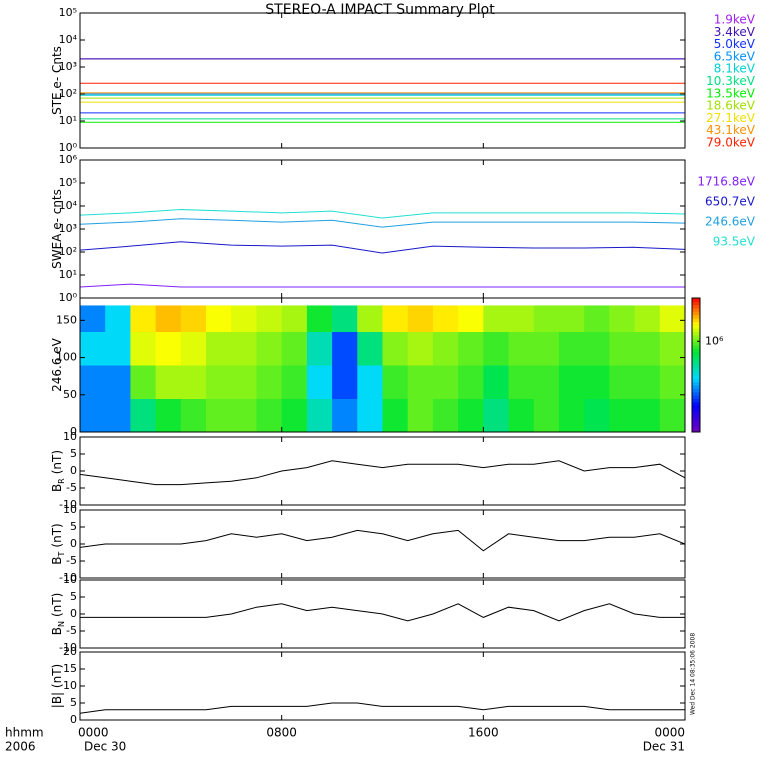 This screenshot has width=780, height=780. Describe the element at coordinates (731, 130) in the screenshot. I see `legend-entry: 43.1keV` at that location.